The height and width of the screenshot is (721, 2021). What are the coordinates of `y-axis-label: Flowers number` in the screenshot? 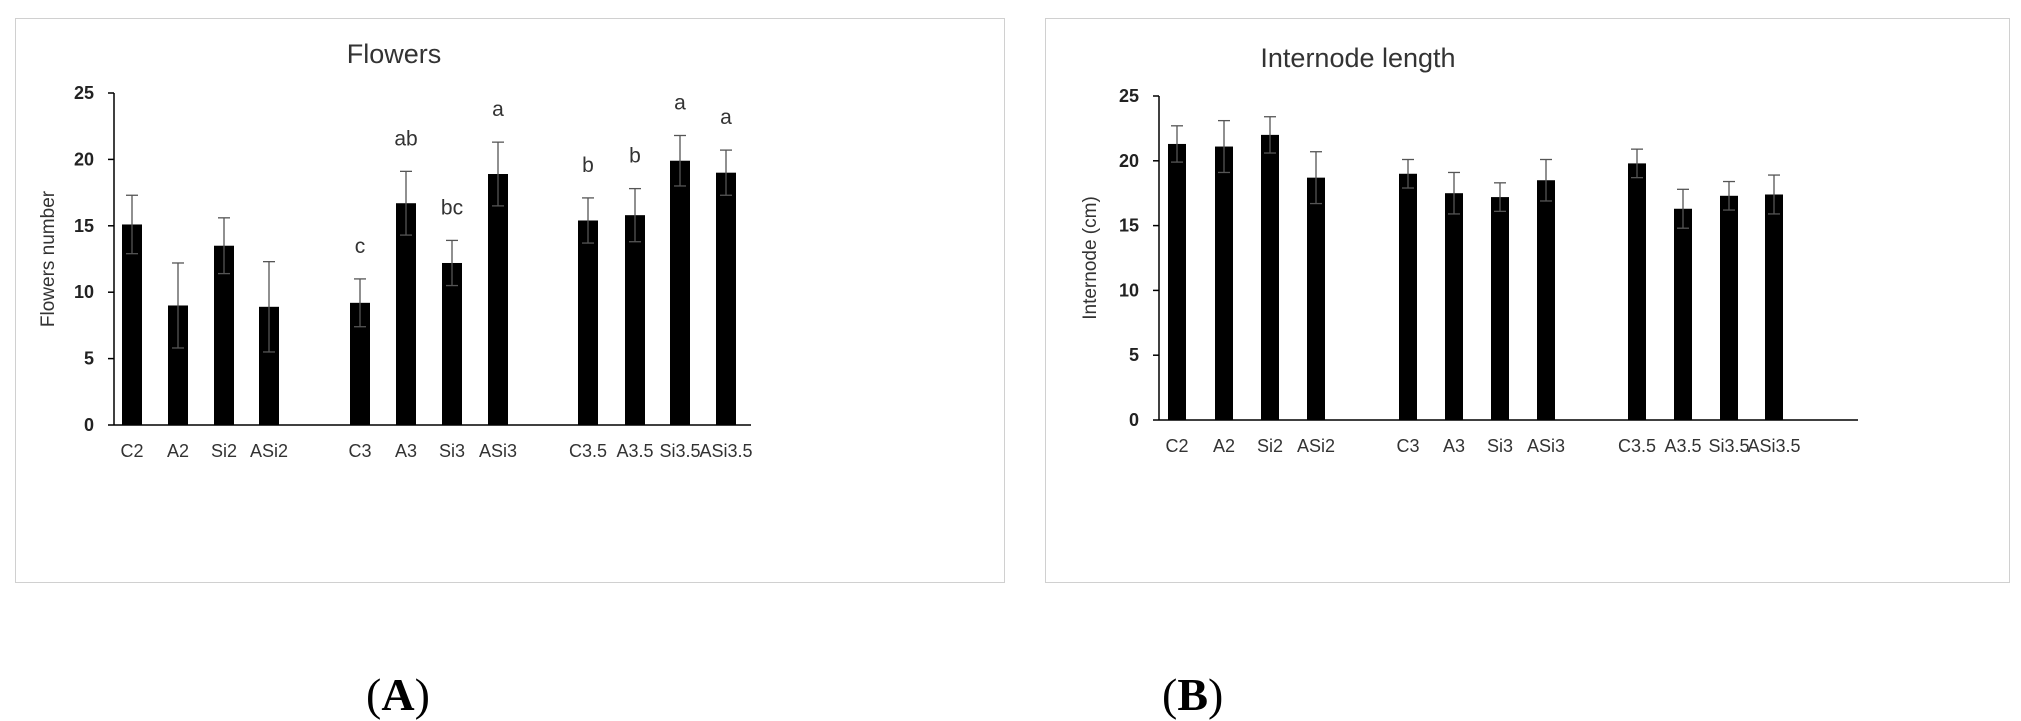 It's located at (48, 258).